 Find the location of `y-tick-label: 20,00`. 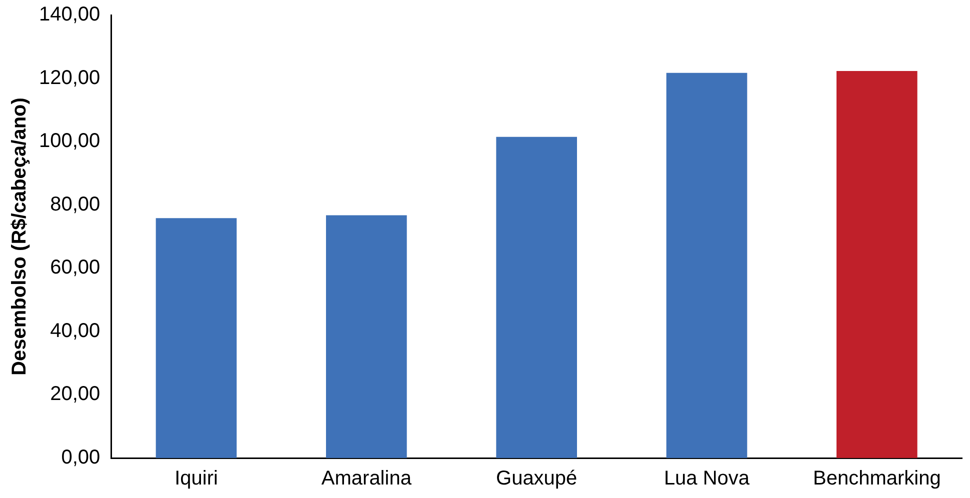

y-tick-label: 20,00 is located at coordinates (75, 394).